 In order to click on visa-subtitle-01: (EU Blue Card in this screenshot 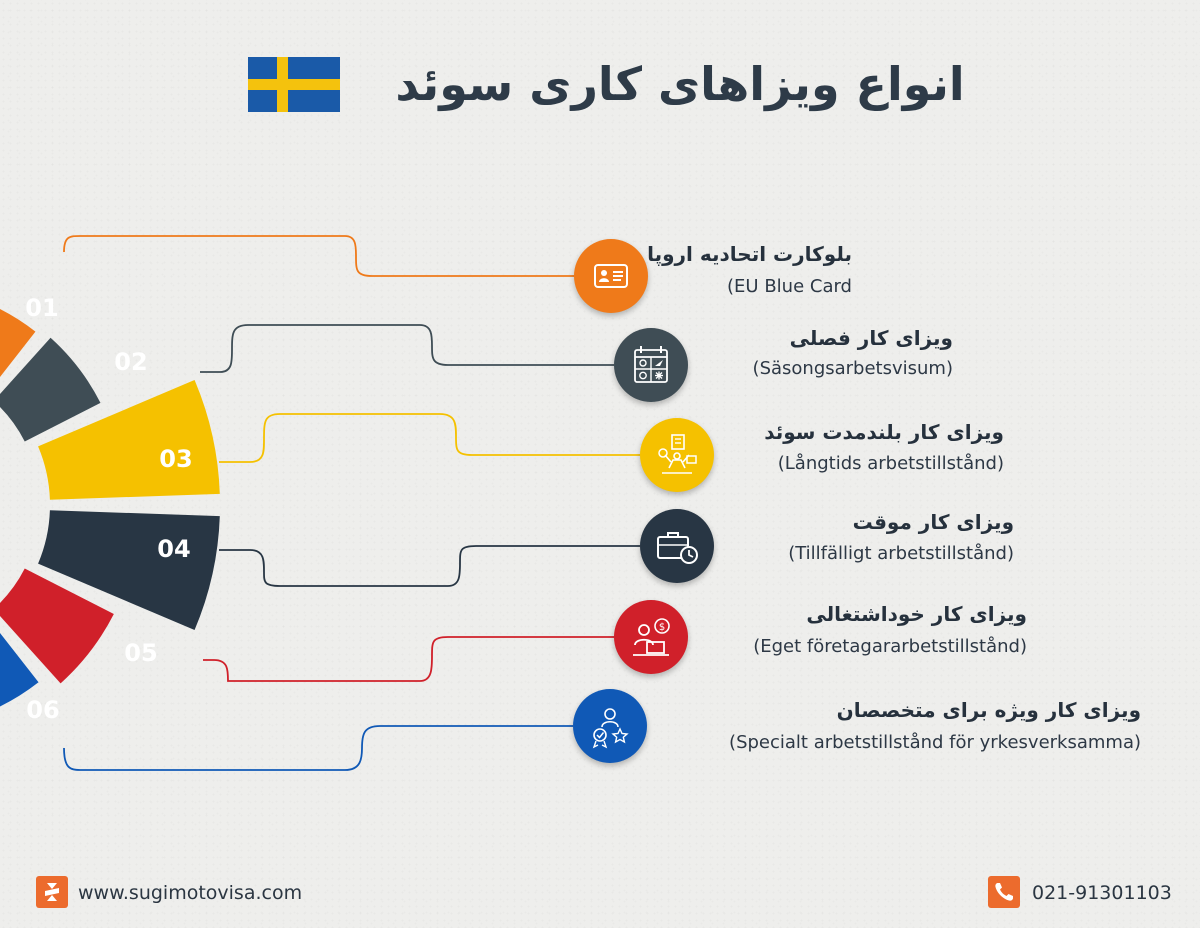, I will do `click(789, 286)`.